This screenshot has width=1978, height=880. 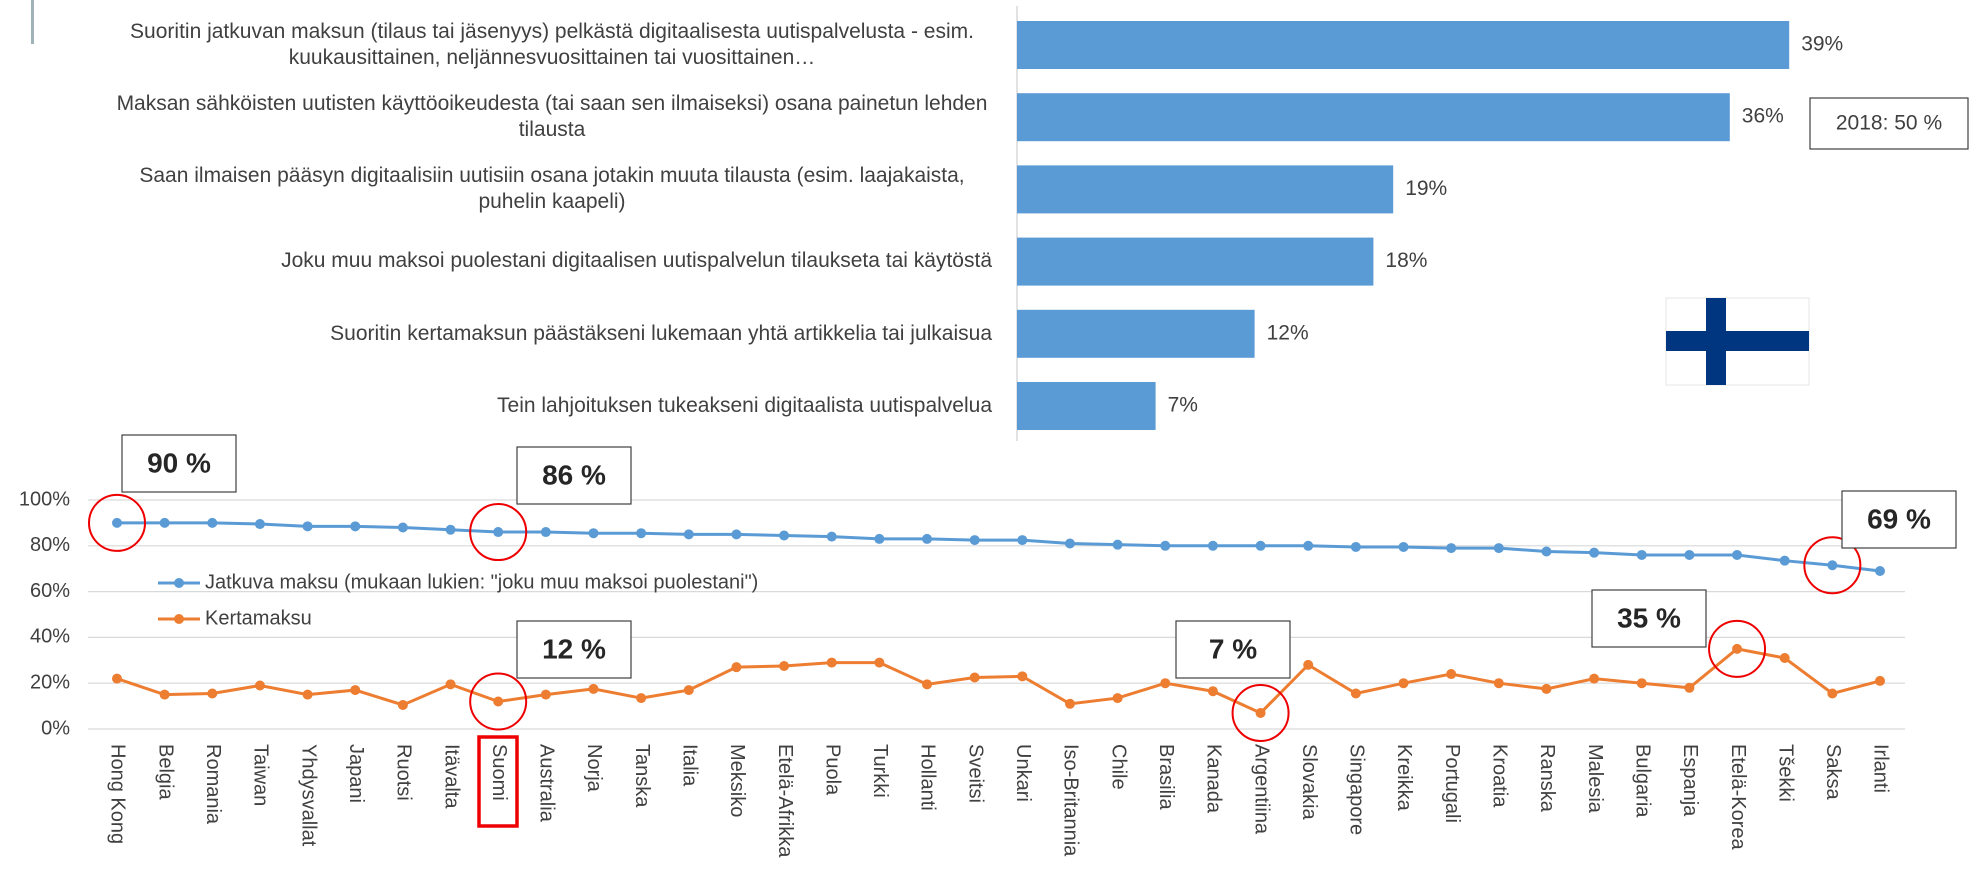 I want to click on x-tick-label: Kroatia, so click(x=1500, y=776).